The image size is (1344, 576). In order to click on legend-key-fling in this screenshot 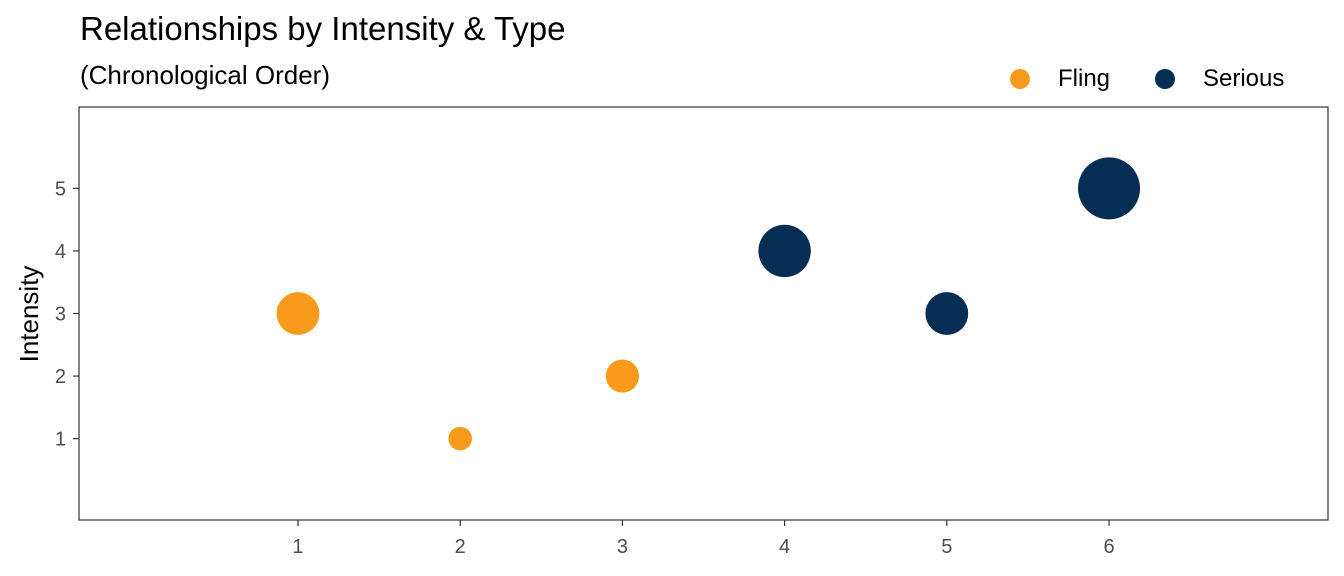, I will do `click(1020, 79)`.